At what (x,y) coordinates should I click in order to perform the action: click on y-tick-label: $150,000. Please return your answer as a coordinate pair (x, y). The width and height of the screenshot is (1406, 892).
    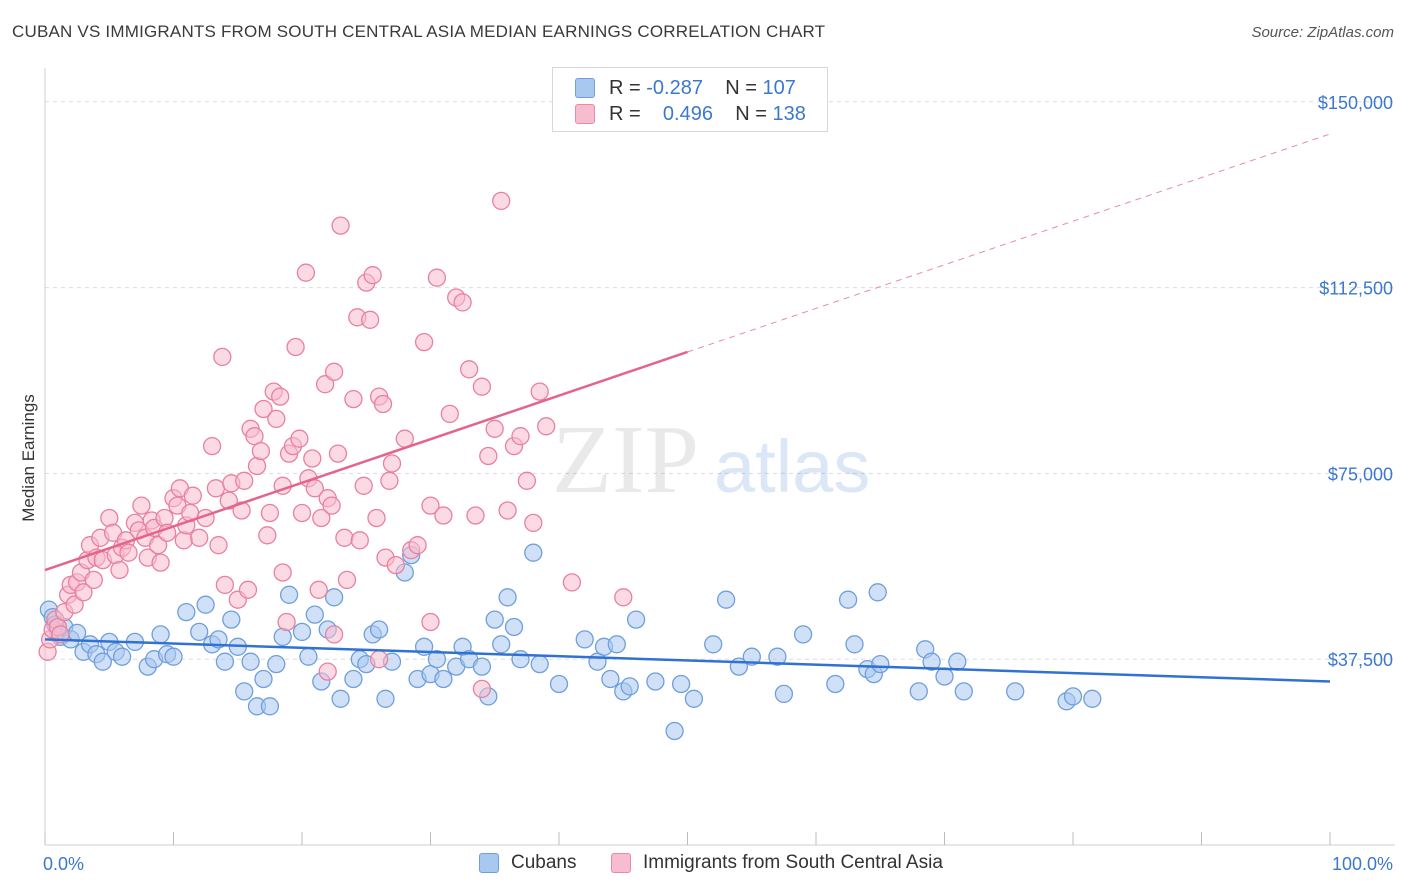
    Looking at the image, I should click on (1355, 103).